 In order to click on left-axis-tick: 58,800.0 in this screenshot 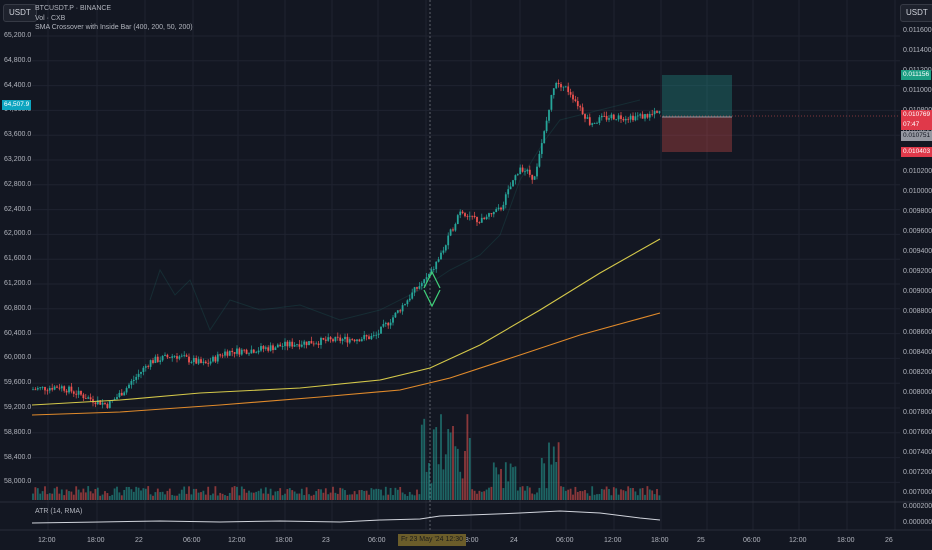, I will do `click(18, 432)`.